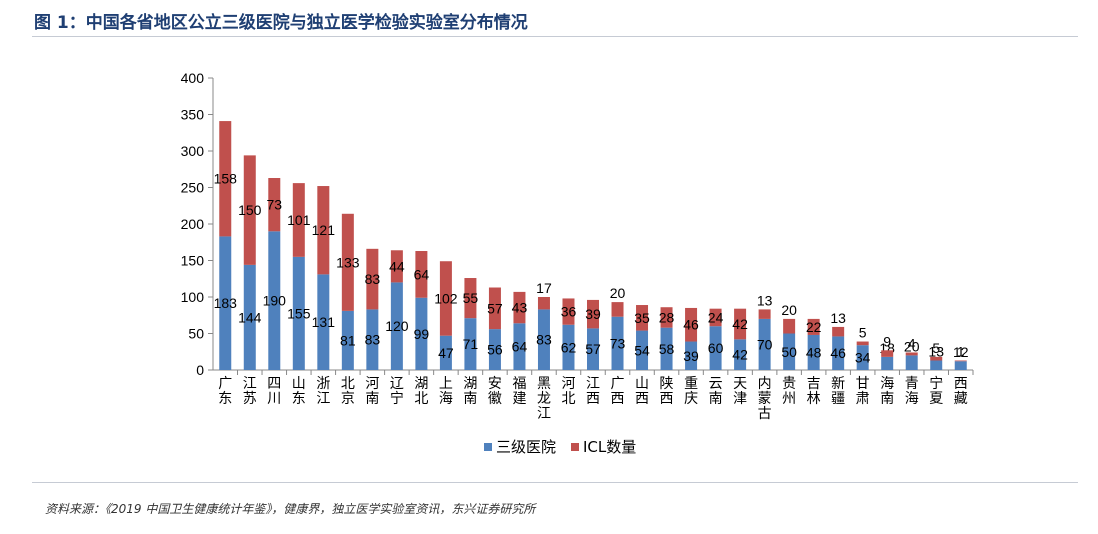 This screenshot has width=1098, height=534. I want to click on source-divider, so click(555, 482).